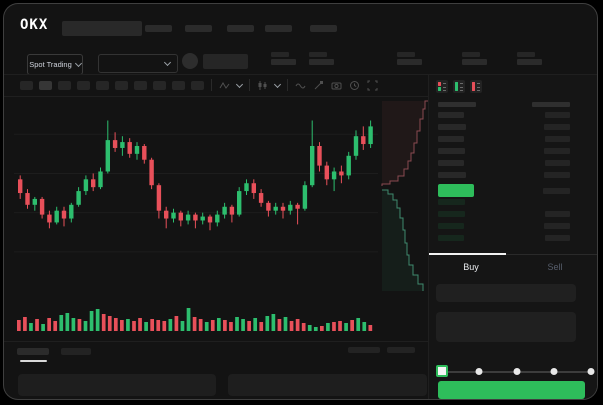 The height and width of the screenshot is (405, 603). Describe the element at coordinates (102, 28) in the screenshot. I see `search-input` at that location.